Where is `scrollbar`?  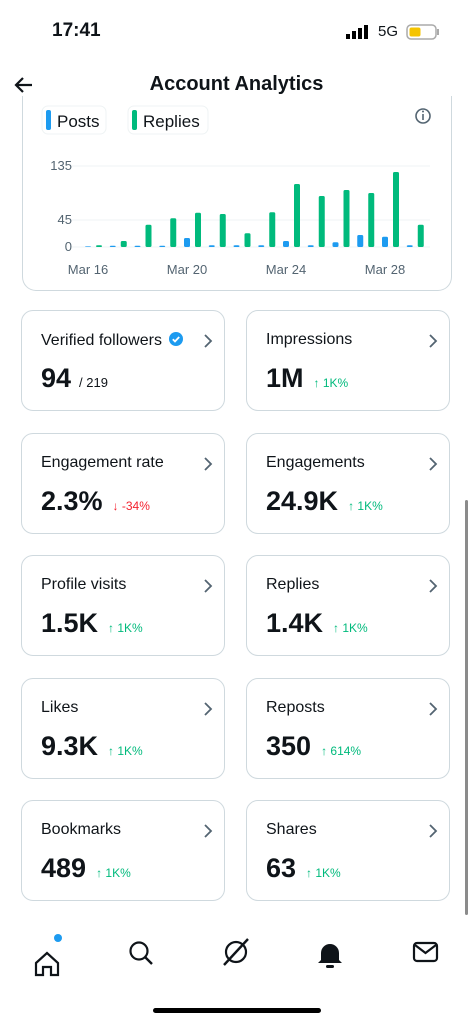 scrollbar is located at coordinates (466, 707).